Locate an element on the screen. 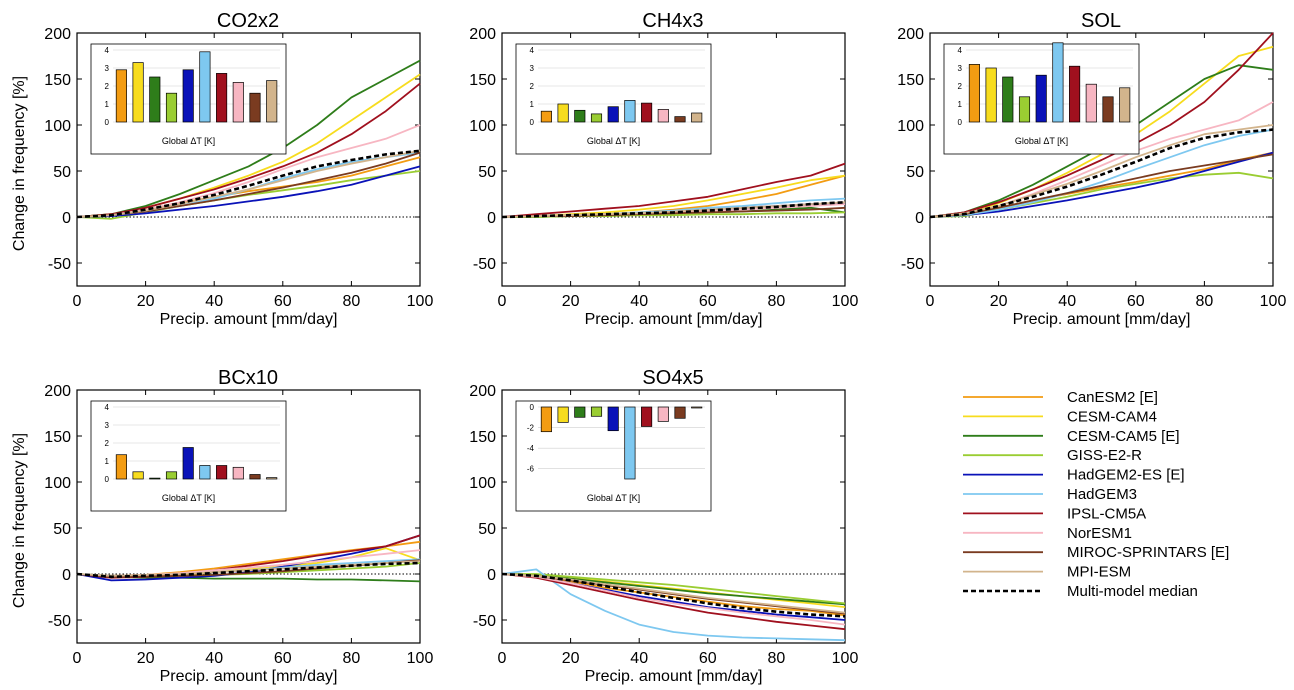 This screenshot has height=690, width=1294. inset-tick-label: -6 is located at coordinates (531, 469).